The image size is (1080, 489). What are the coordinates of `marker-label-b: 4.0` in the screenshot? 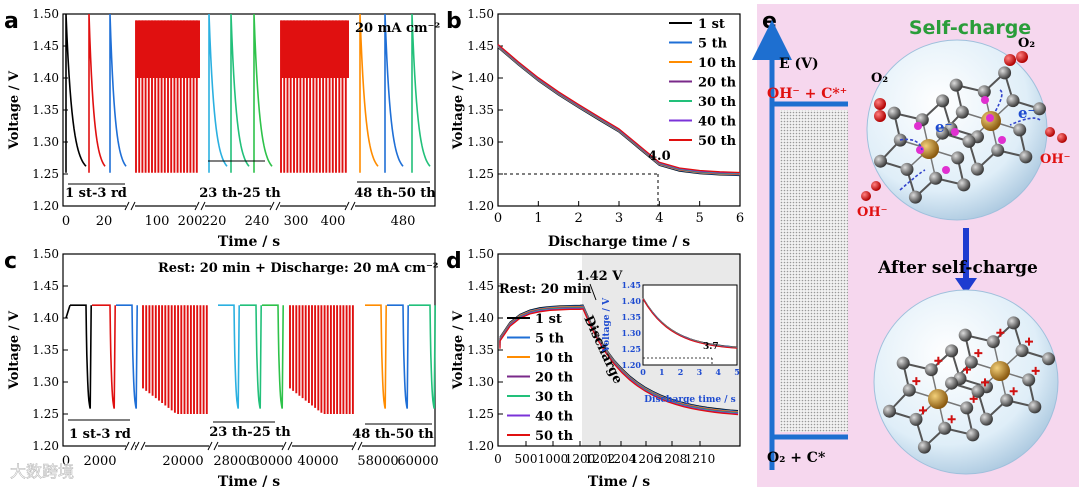 It's located at (659, 156).